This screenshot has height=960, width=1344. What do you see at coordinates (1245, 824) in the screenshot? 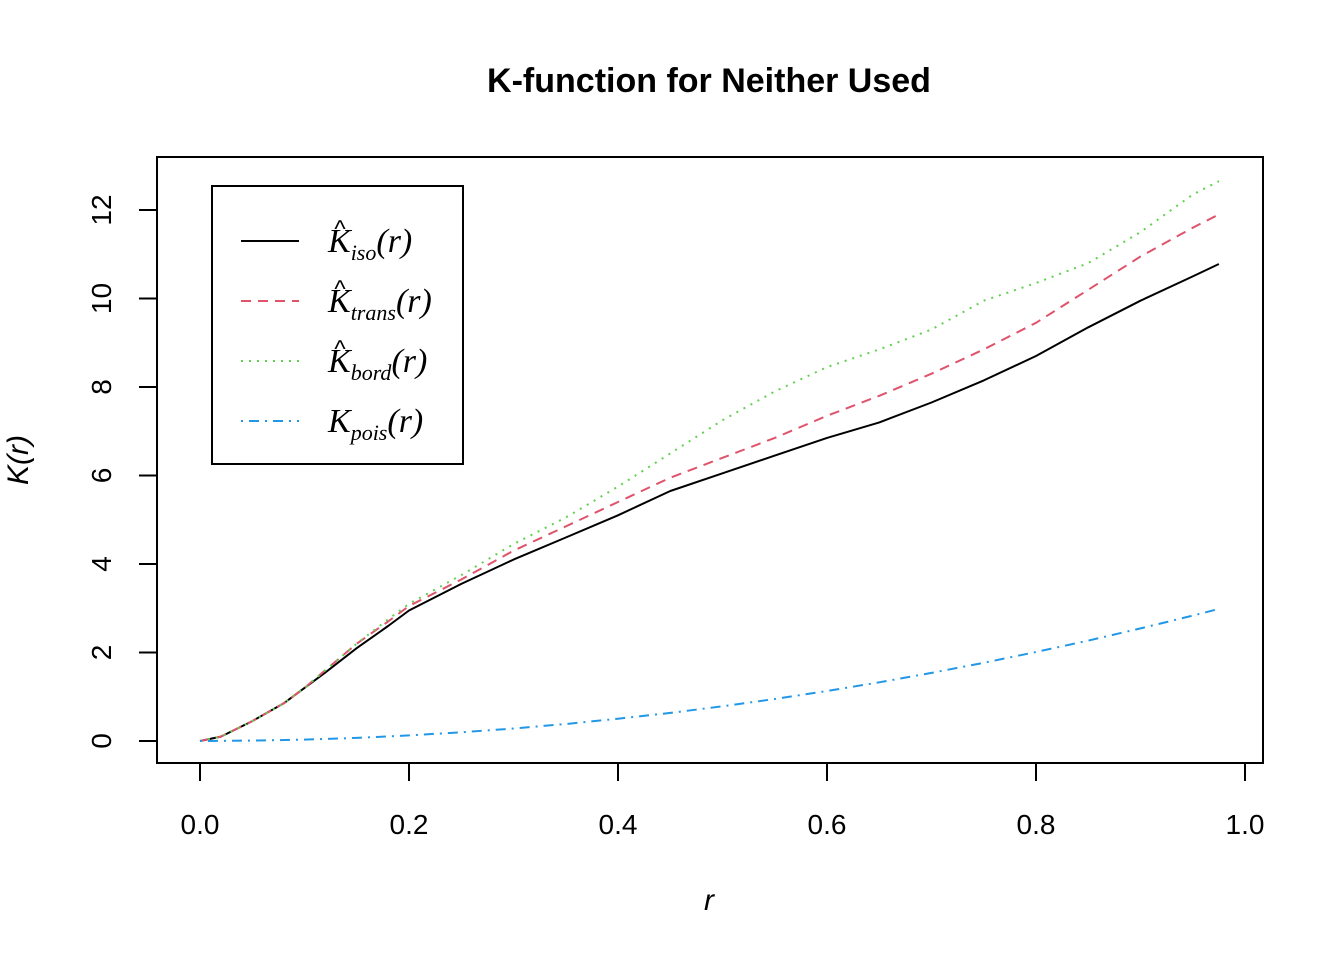
I see `x-tick-label: 1.0` at bounding box center [1245, 824].